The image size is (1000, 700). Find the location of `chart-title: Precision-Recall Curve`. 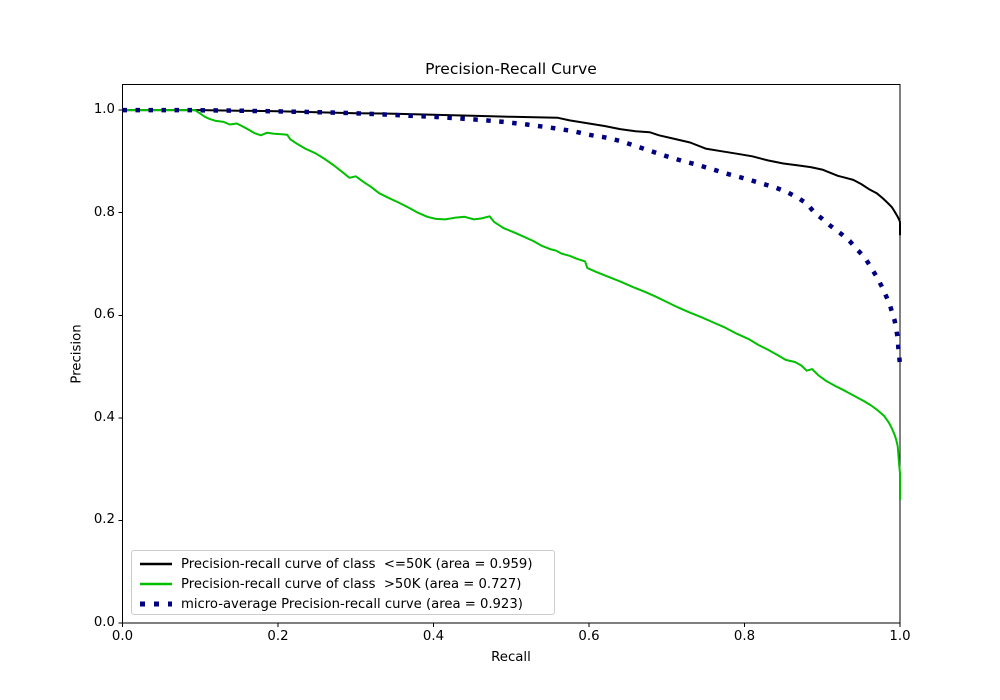

chart-title: Precision-Recall Curve is located at coordinates (511, 69).